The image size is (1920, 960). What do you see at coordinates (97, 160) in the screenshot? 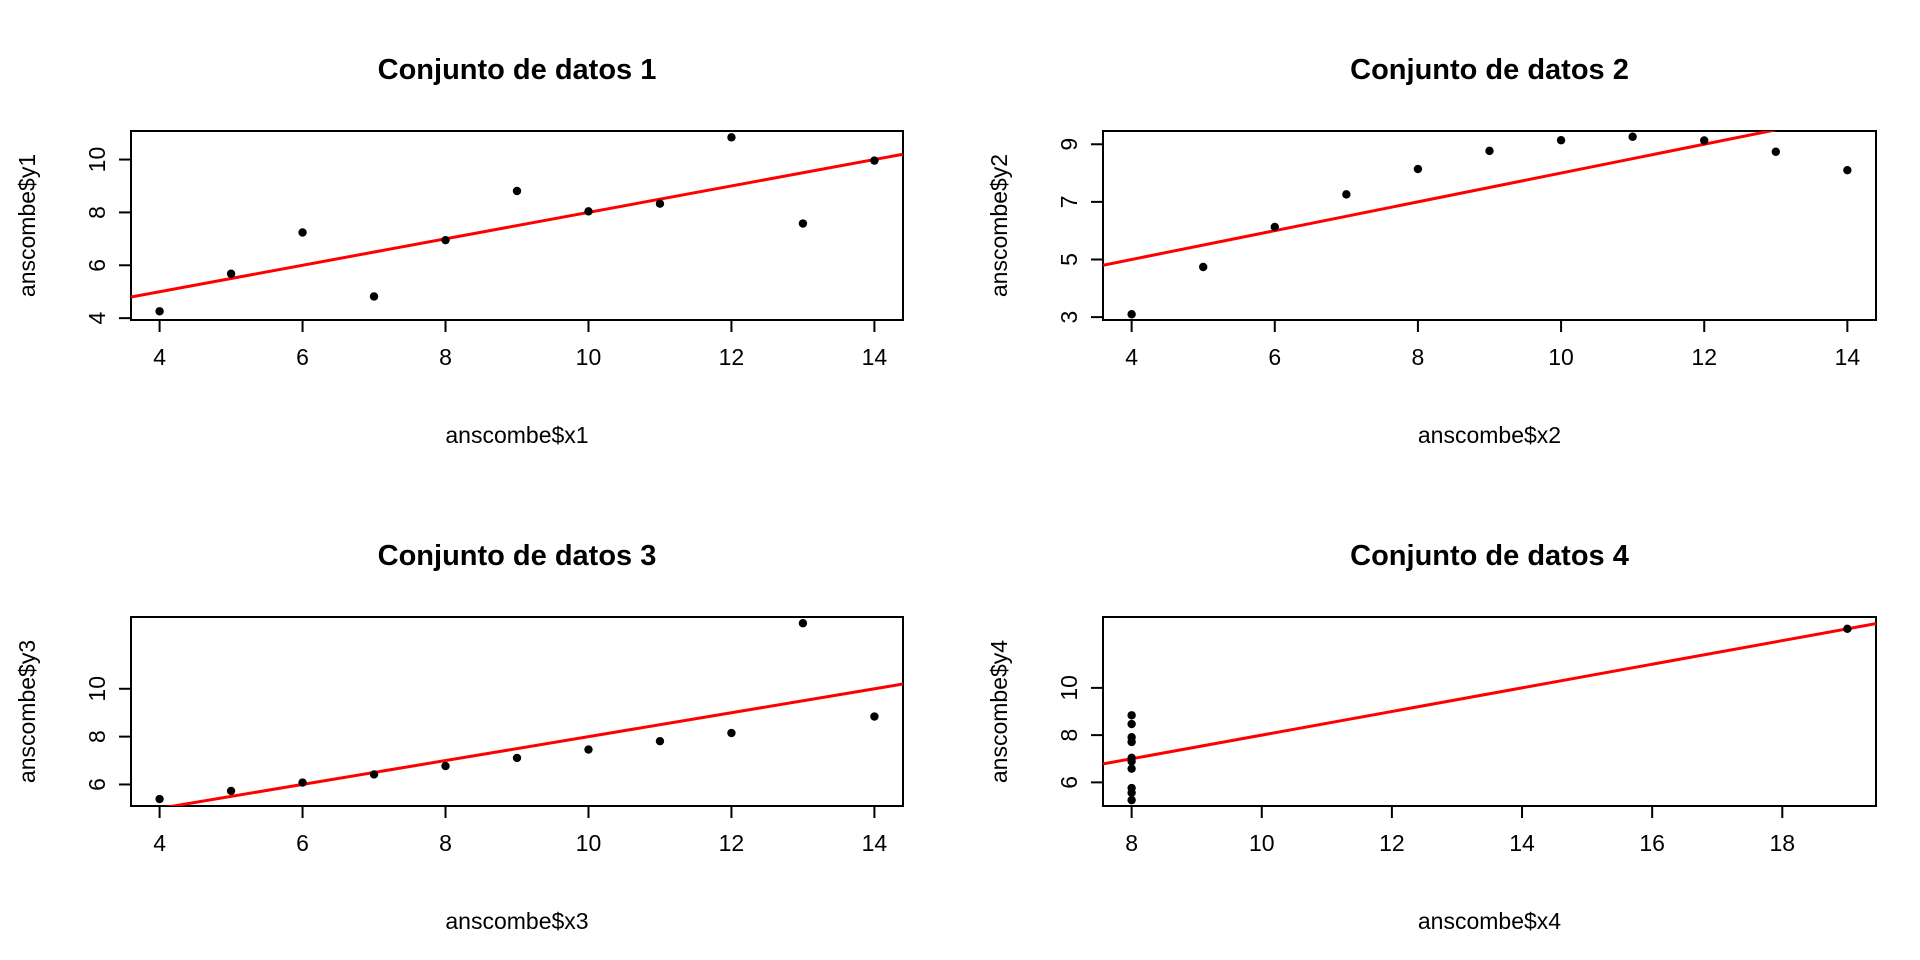
I see `y-tick-label: 10` at bounding box center [97, 160].